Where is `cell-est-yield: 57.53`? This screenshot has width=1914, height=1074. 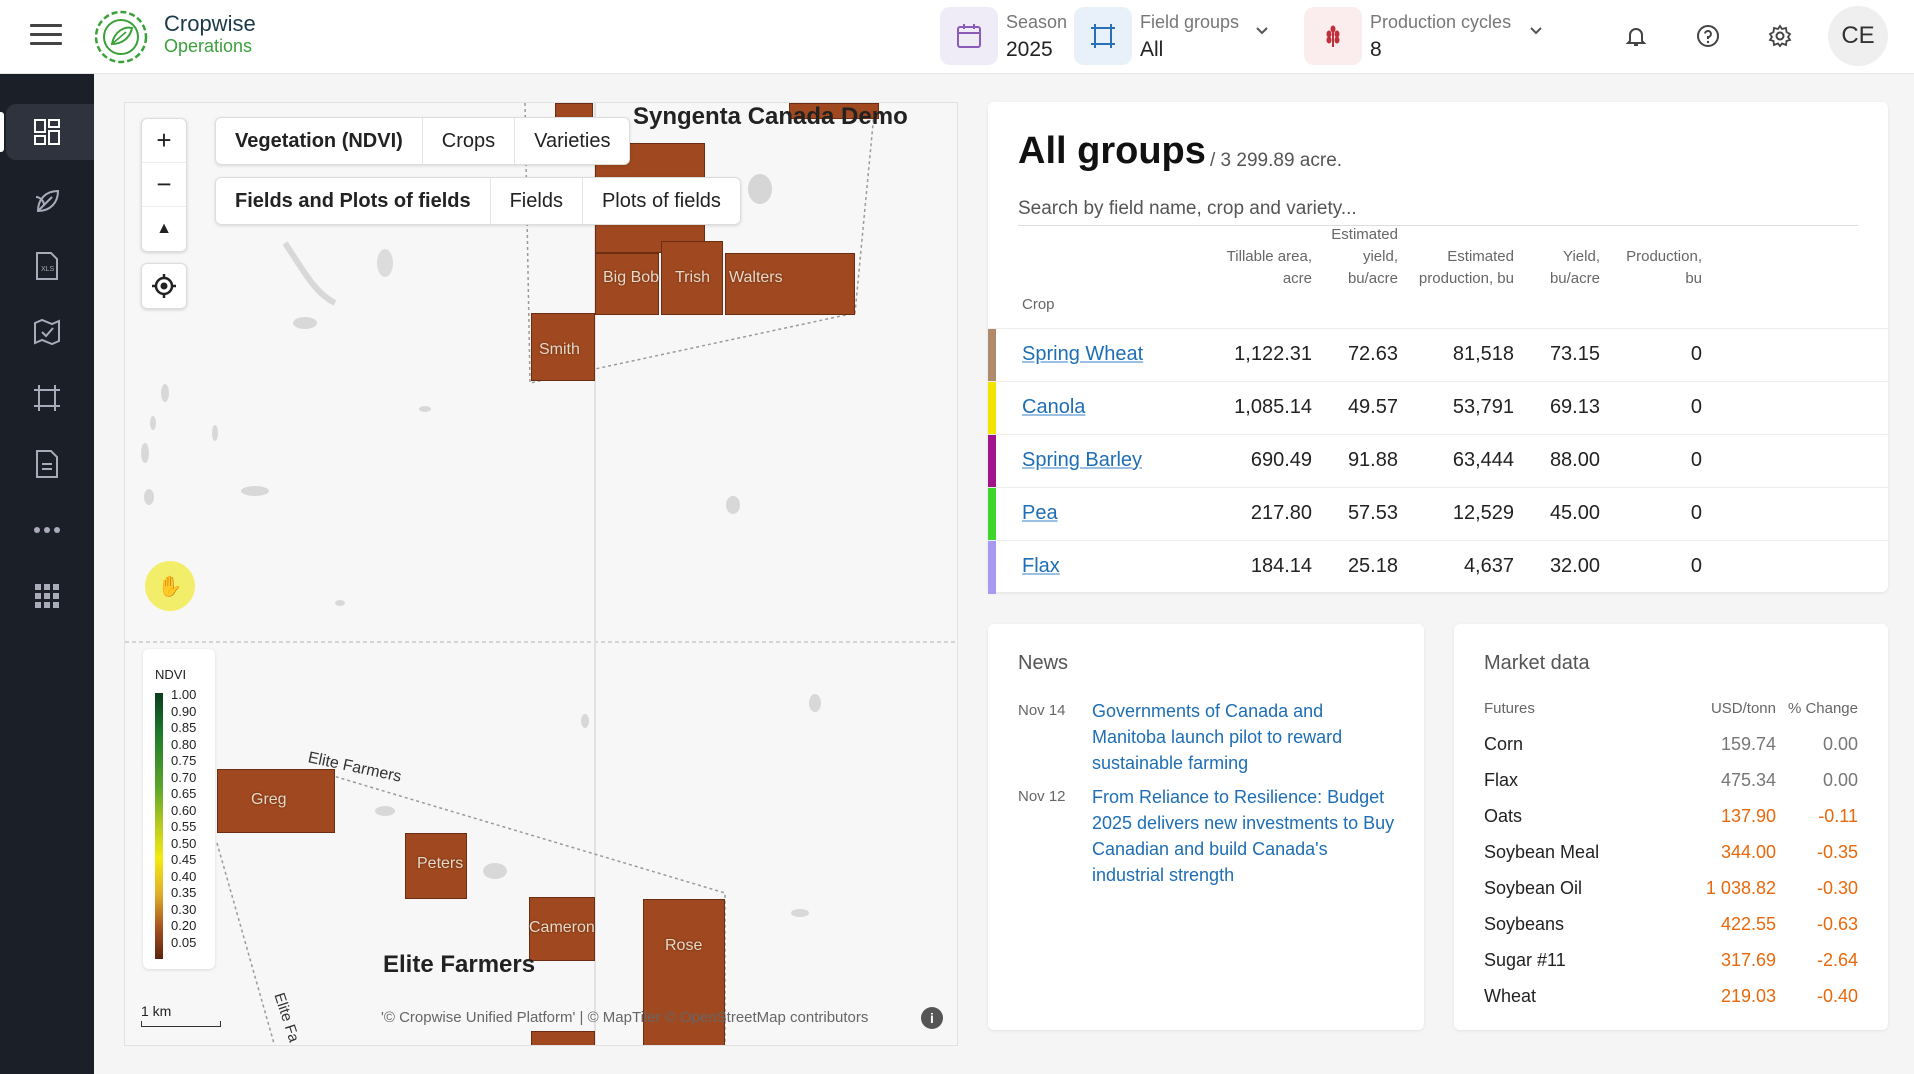 cell-est-yield: 57.53 is located at coordinates (1372, 513).